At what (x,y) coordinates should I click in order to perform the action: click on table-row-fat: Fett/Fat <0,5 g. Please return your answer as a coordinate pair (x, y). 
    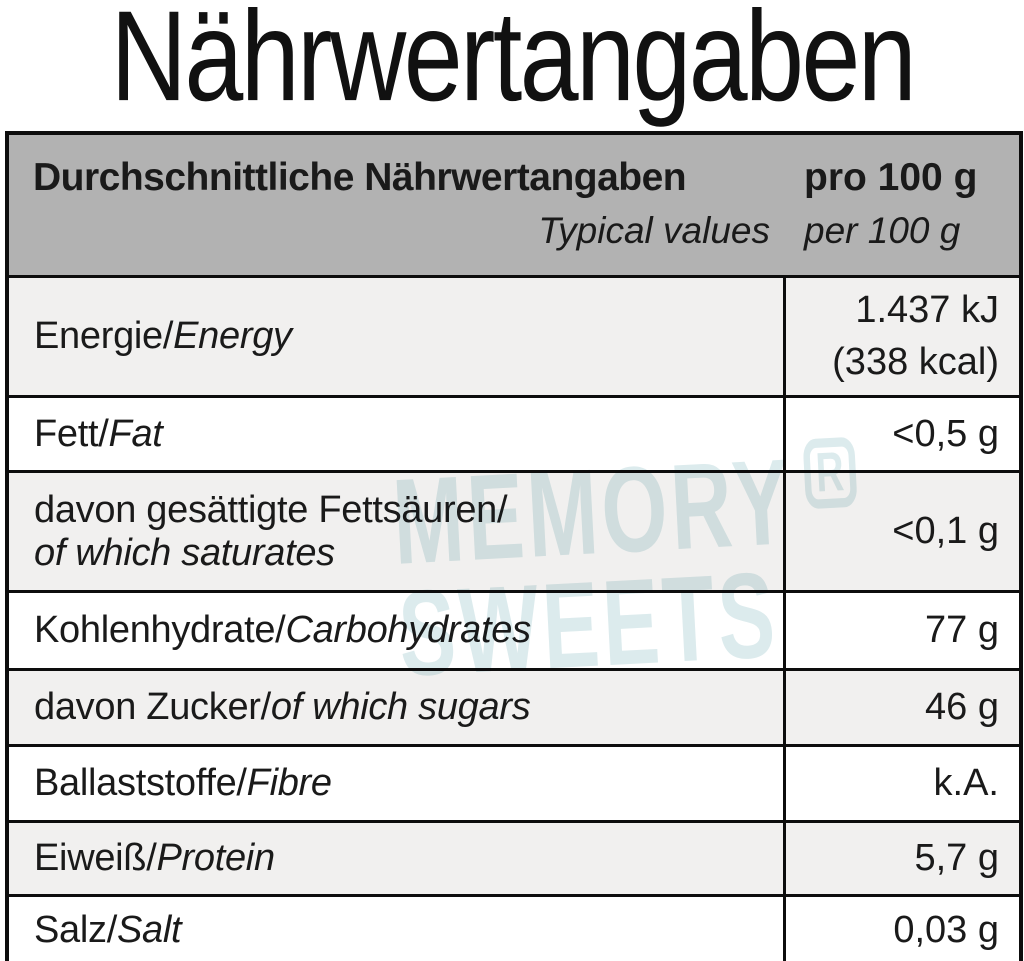
    Looking at the image, I should click on (514, 434).